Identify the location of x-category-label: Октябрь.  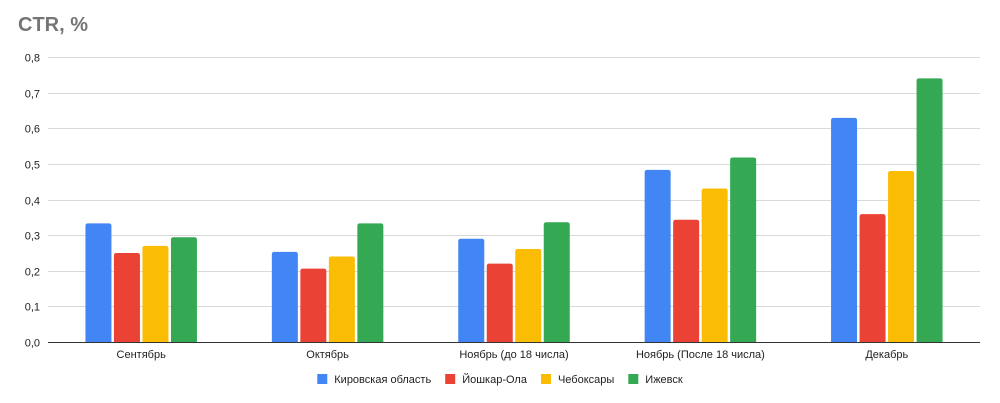
(327, 355).